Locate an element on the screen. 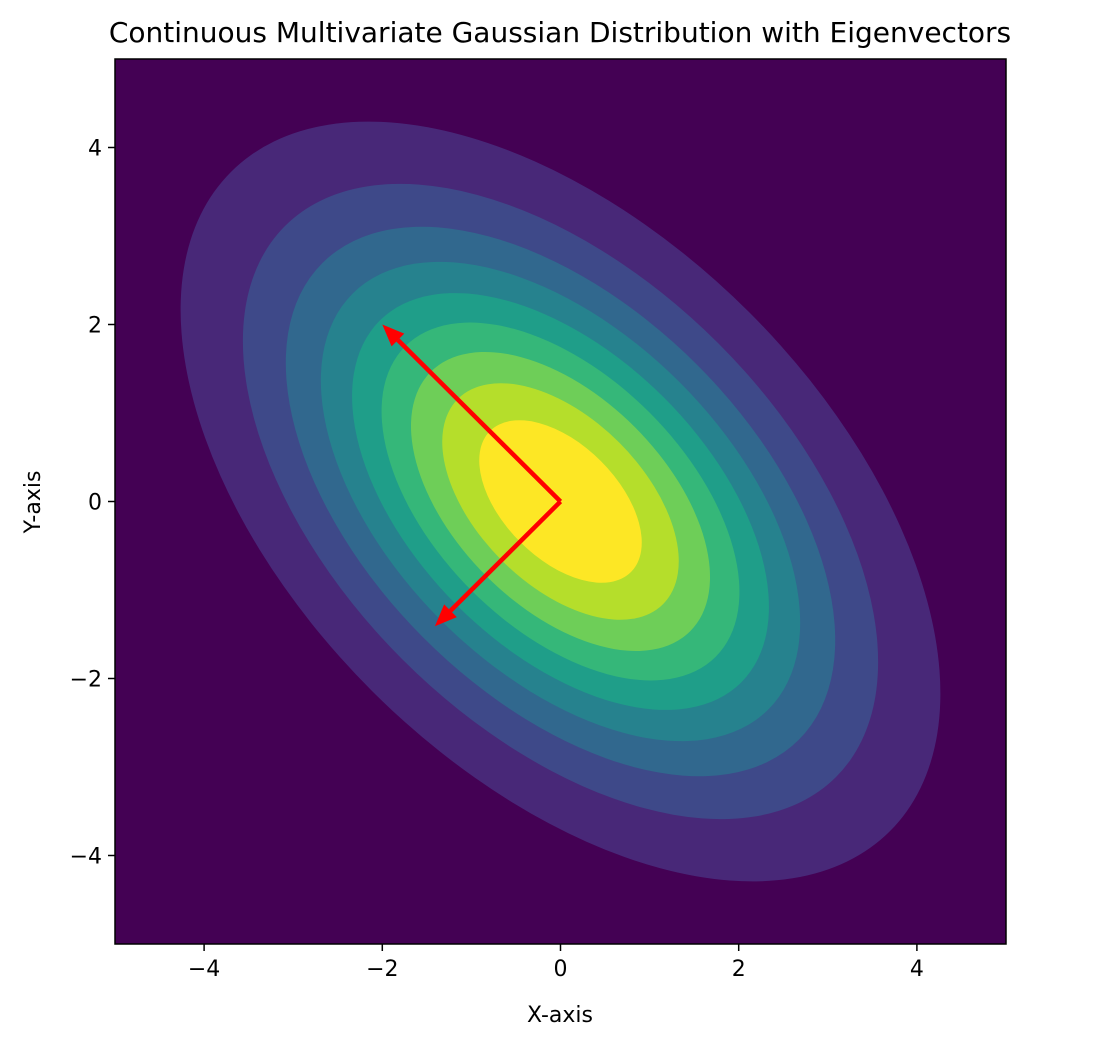 Image resolution: width=1094 pixels, height=1051 pixels. x-tick-label: 0 is located at coordinates (561, 969).